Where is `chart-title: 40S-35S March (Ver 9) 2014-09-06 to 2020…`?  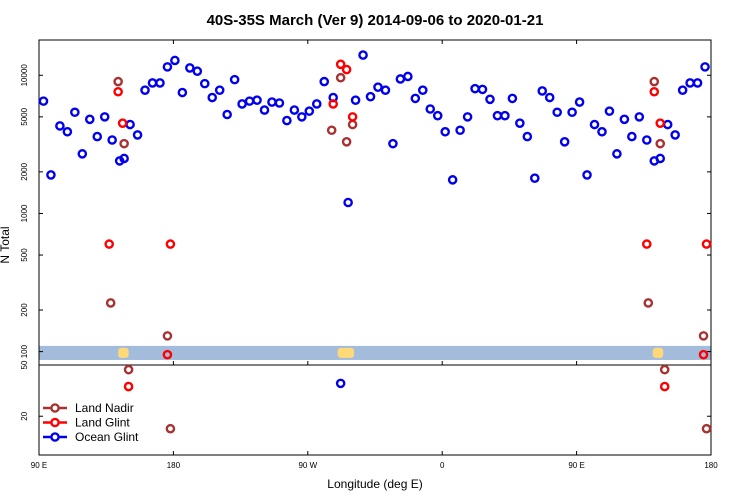 chart-title: 40S-35S March (Ver 9) 2014-09-06 to 2020… is located at coordinates (375, 20).